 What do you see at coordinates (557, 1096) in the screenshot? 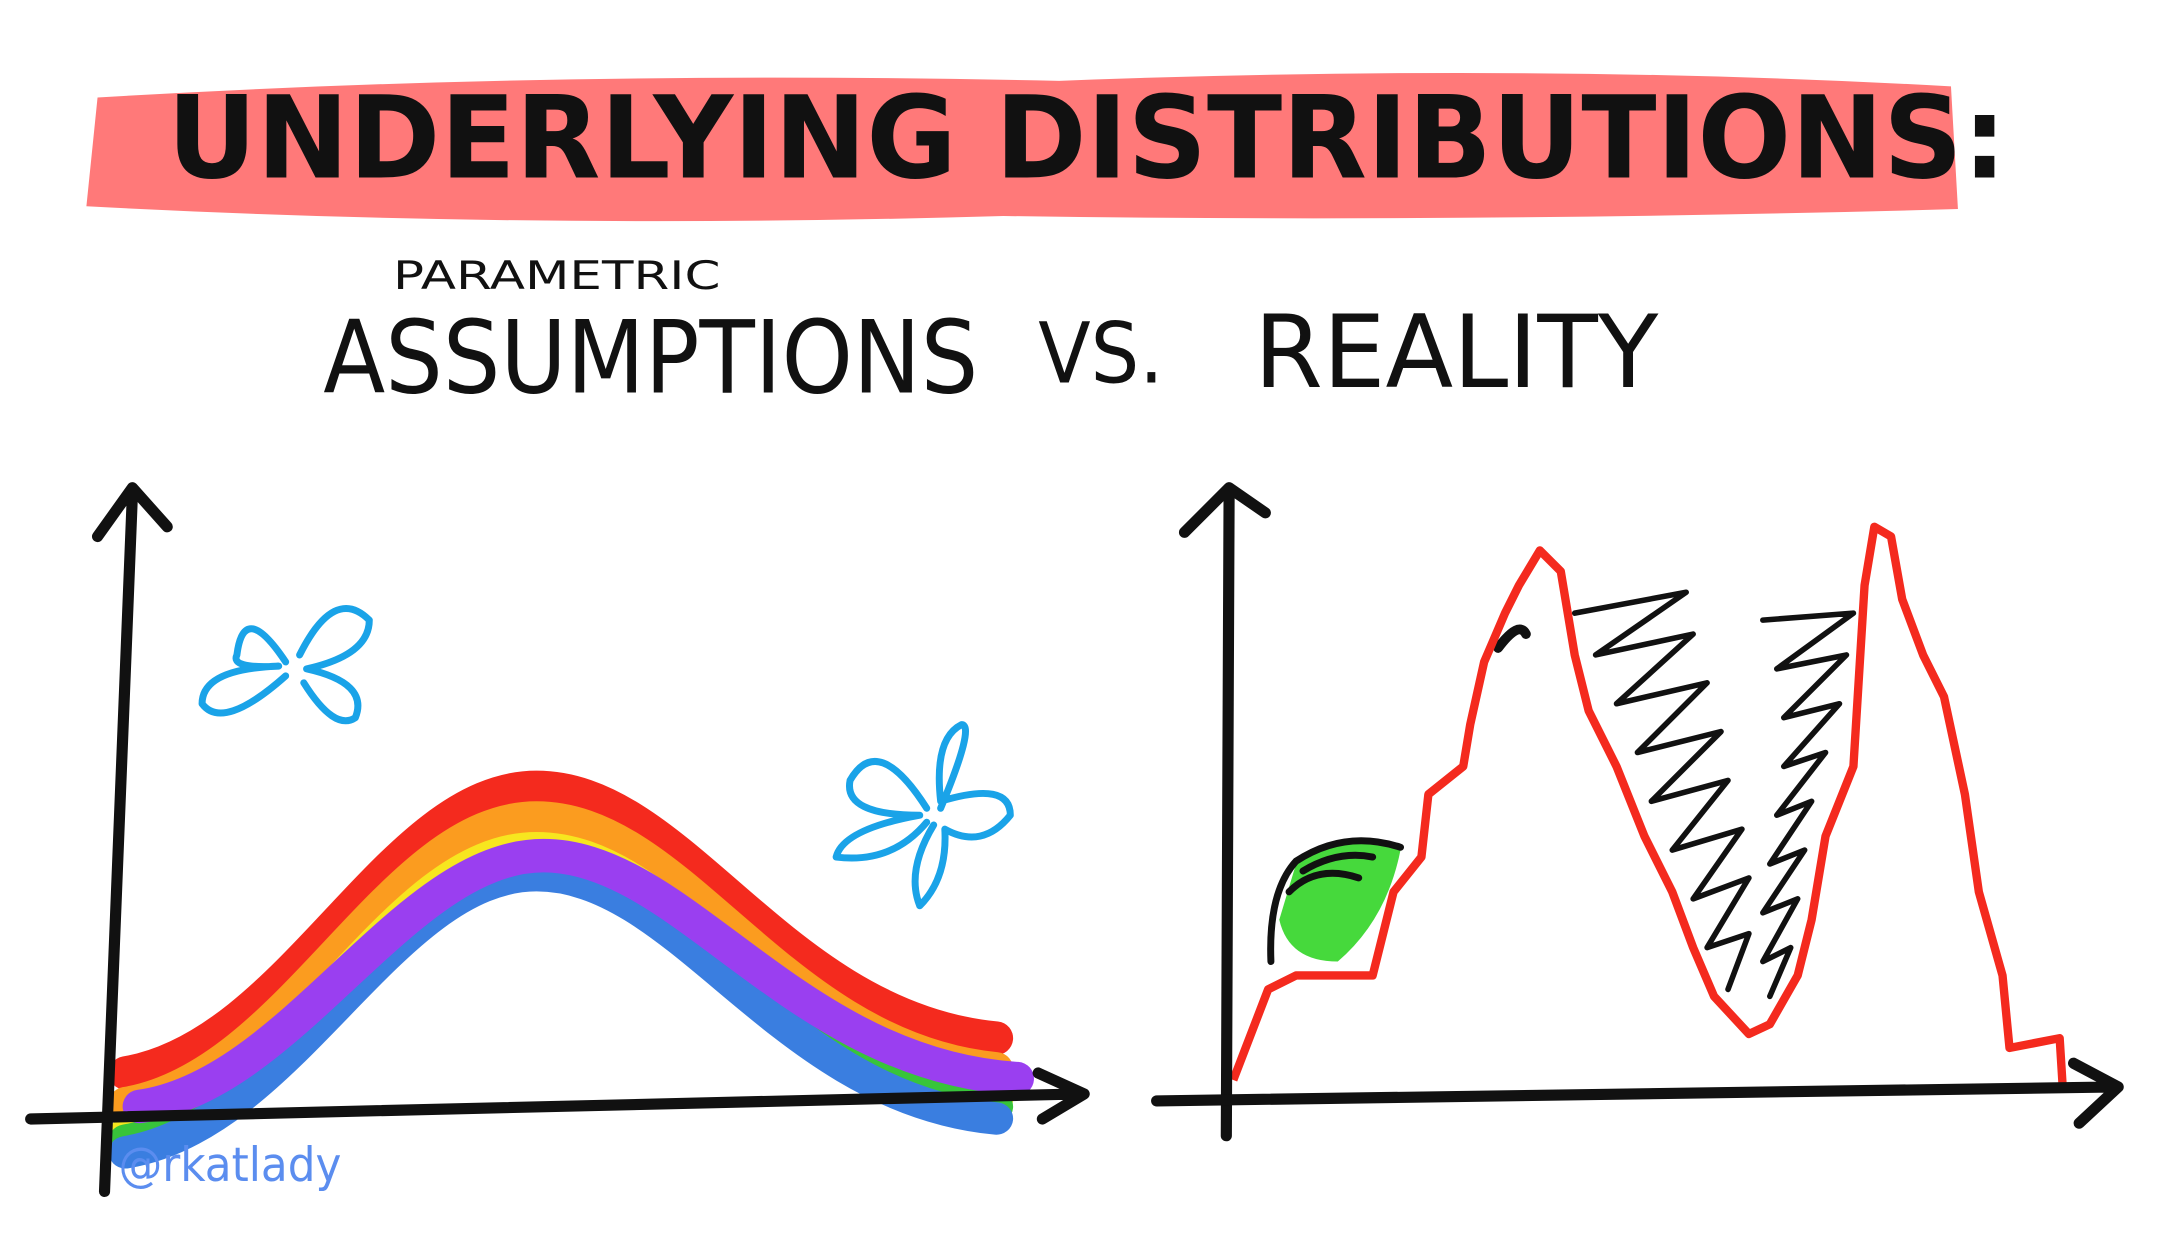
I see `left-x-axis` at bounding box center [557, 1096].